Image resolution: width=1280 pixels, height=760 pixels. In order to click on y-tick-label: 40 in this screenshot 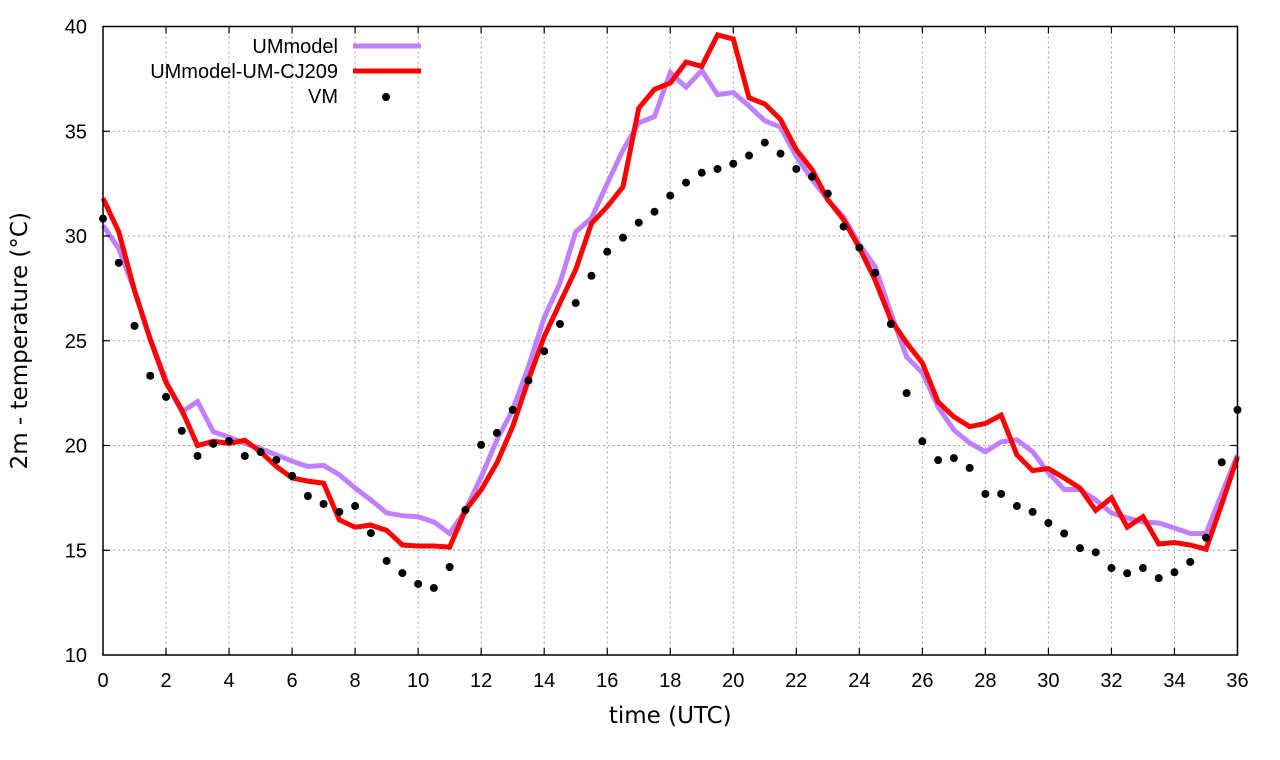, I will do `click(76, 28)`.